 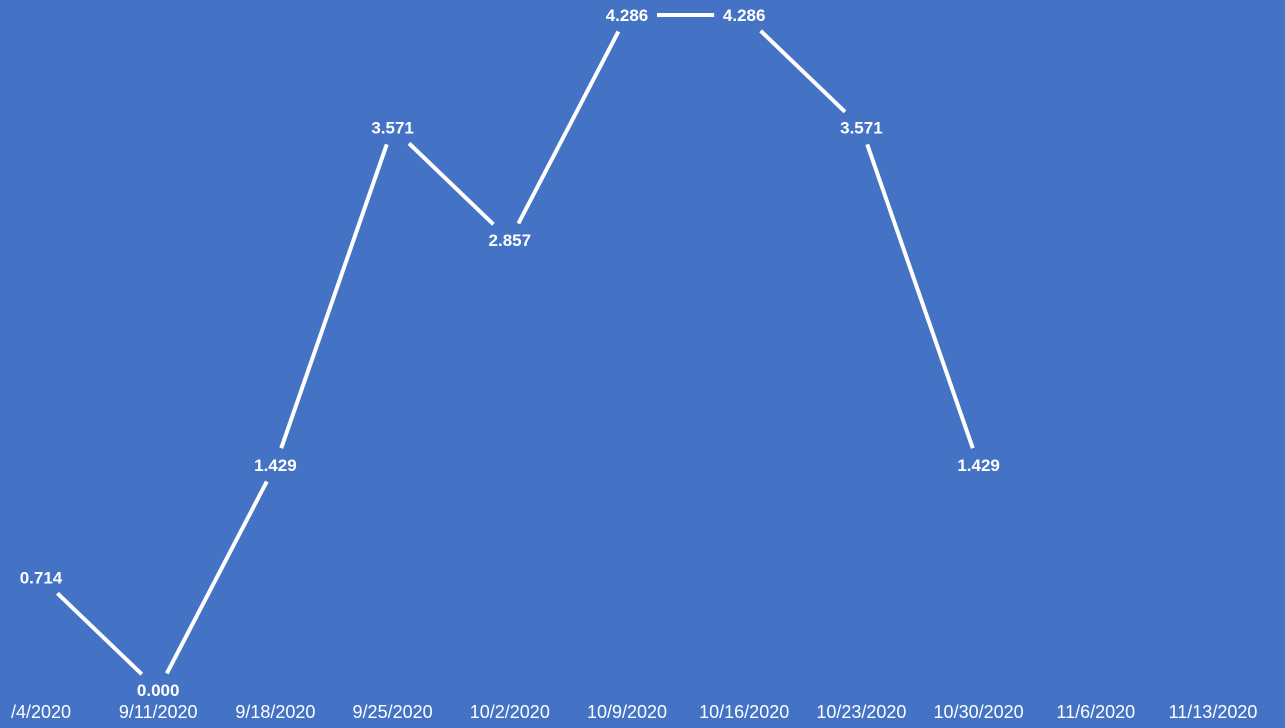 What do you see at coordinates (275, 712) in the screenshot?
I see `x-tick-label-2: 9/18/2020` at bounding box center [275, 712].